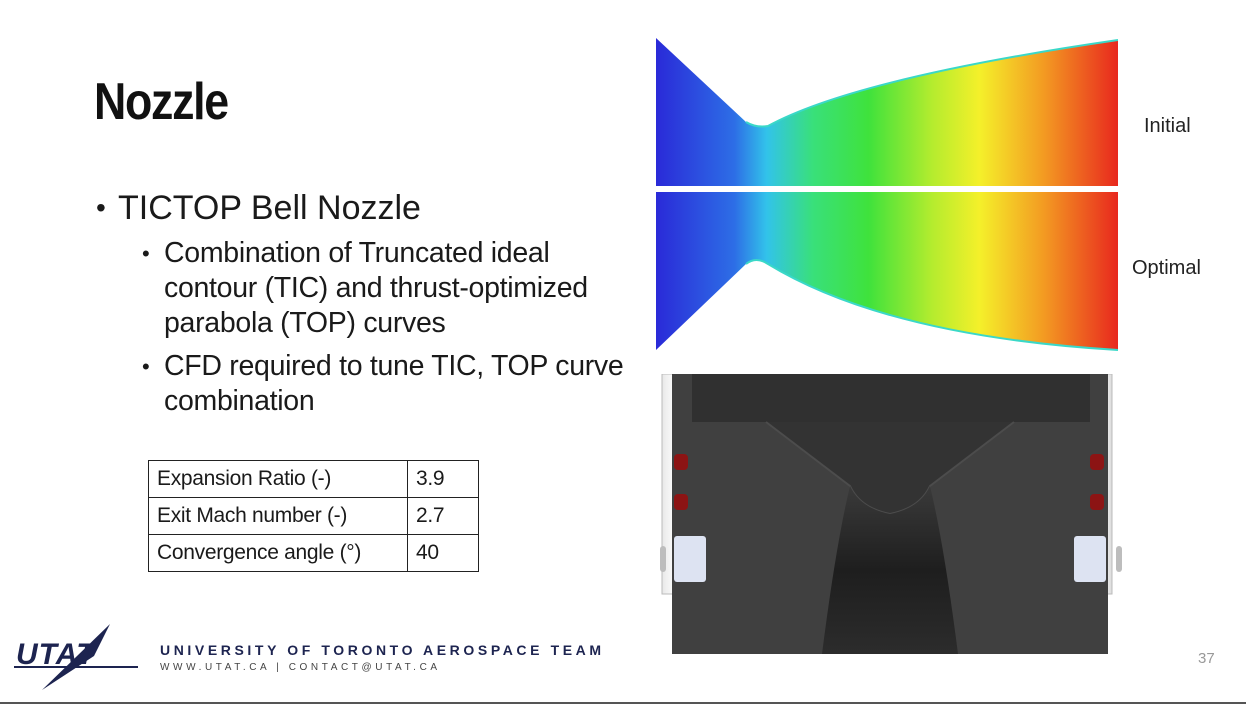  I want to click on bullet-main: TICTOP Bell Nozzle, so click(366, 208).